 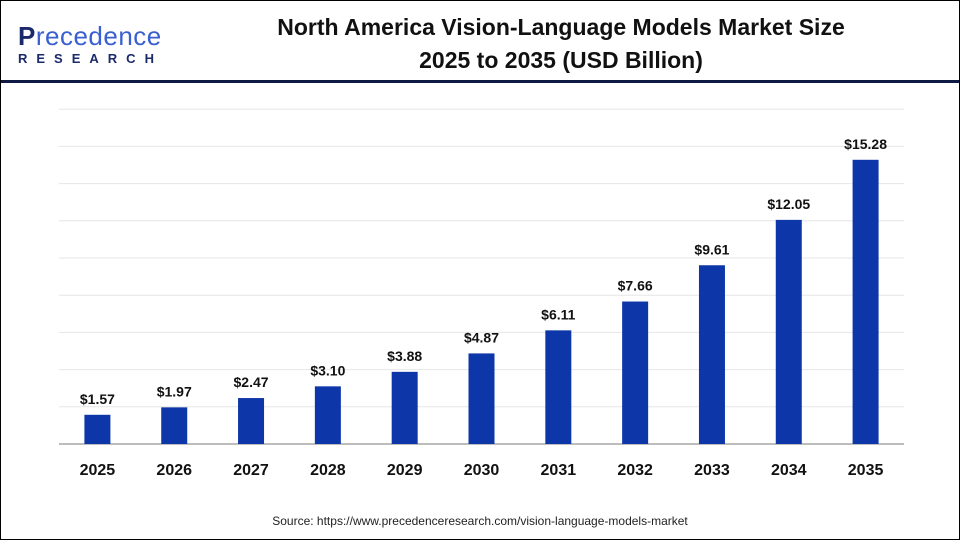 What do you see at coordinates (174, 425) in the screenshot?
I see `bar-2026` at bounding box center [174, 425].